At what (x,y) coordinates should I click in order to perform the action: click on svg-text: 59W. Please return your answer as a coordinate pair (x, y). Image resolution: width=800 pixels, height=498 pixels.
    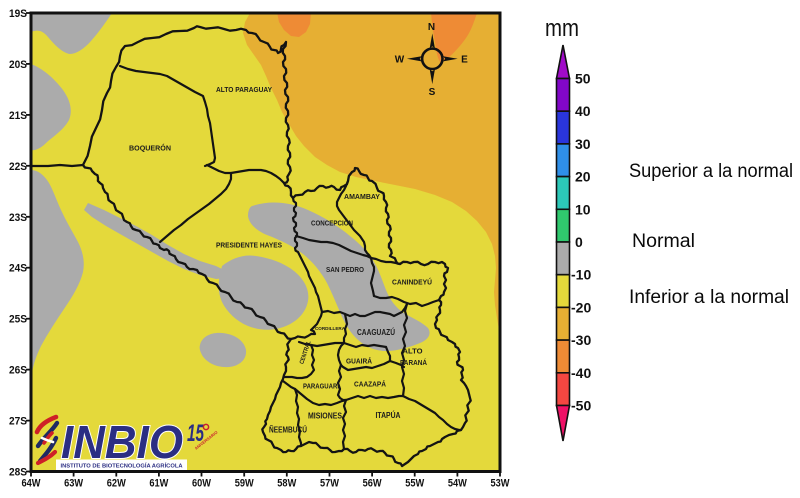
    Looking at the image, I should click on (245, 484).